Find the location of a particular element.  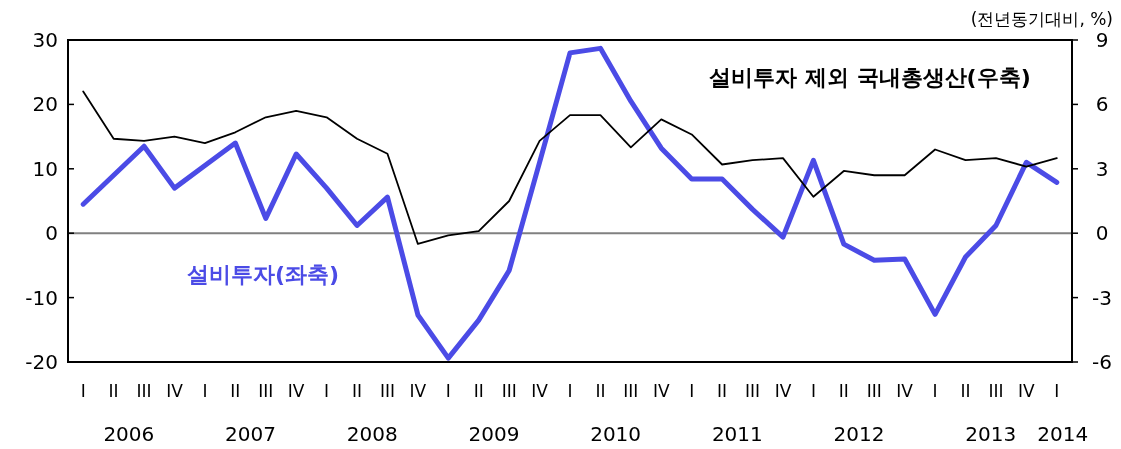

text: 설비투자 제외 국내총생산(우축) is located at coordinates (870, 77).